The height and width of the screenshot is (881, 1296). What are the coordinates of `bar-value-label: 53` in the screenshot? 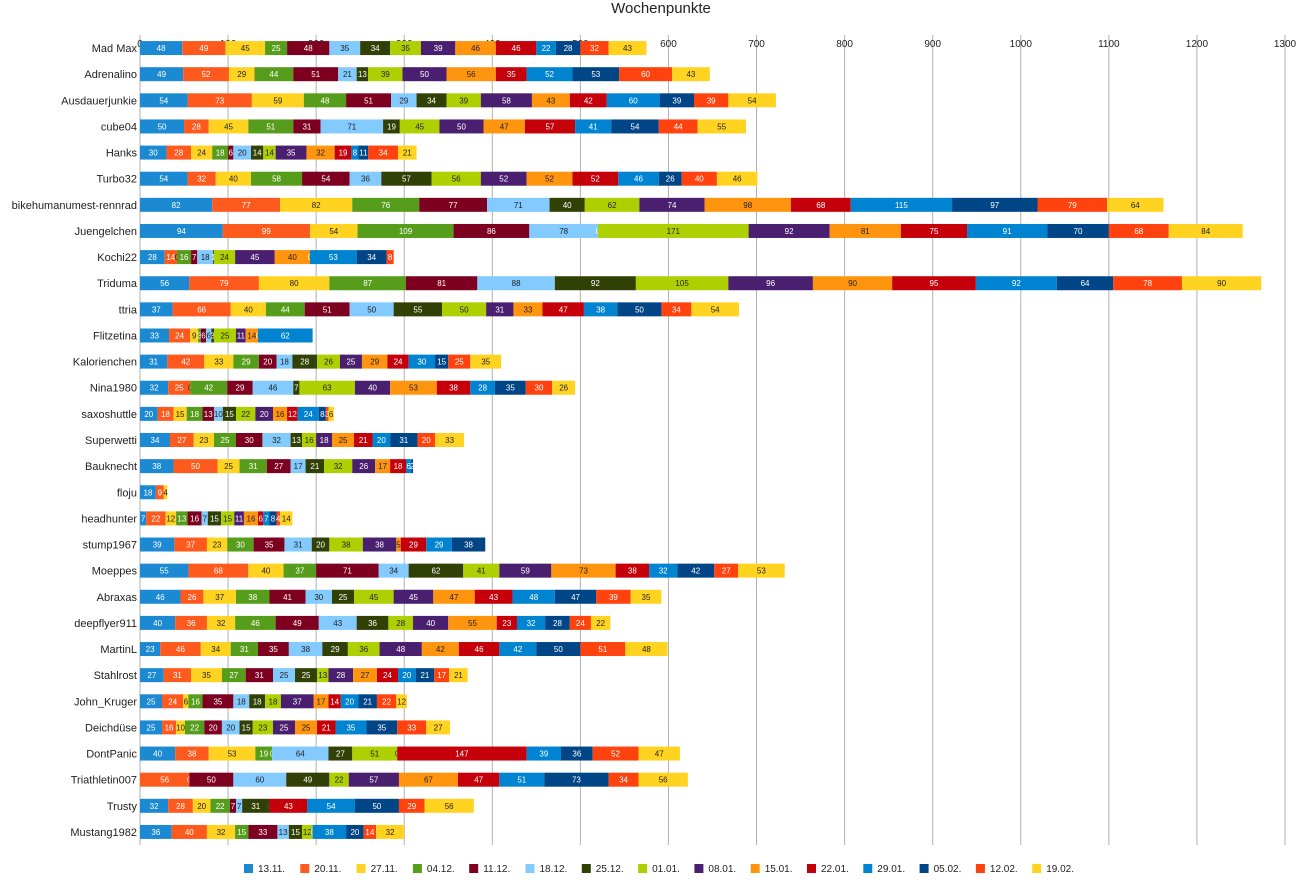 It's located at (232, 754).